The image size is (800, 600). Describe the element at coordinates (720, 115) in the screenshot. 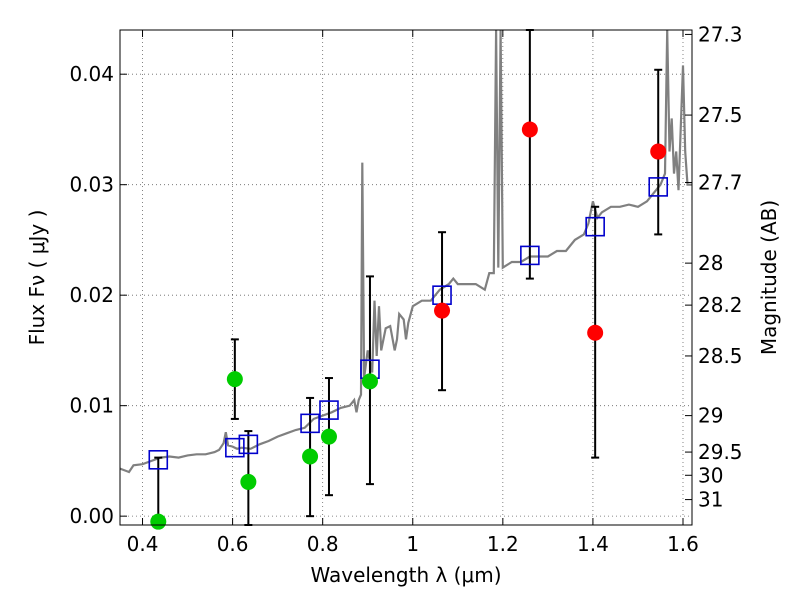

I see `right-tick-label: 27.5` at that location.